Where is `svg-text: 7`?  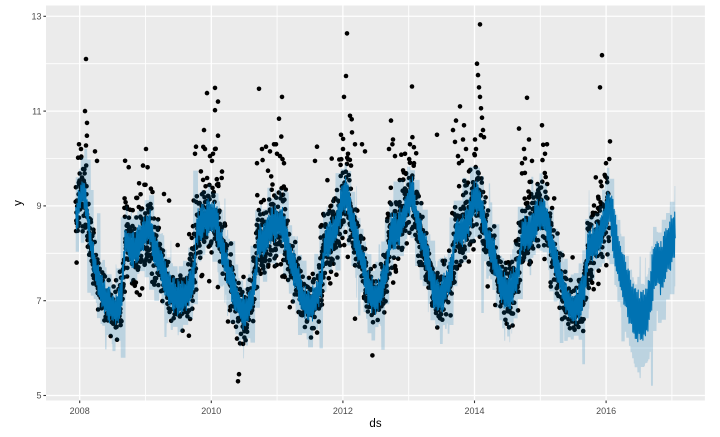
svg-text: 7 is located at coordinates (38, 301).